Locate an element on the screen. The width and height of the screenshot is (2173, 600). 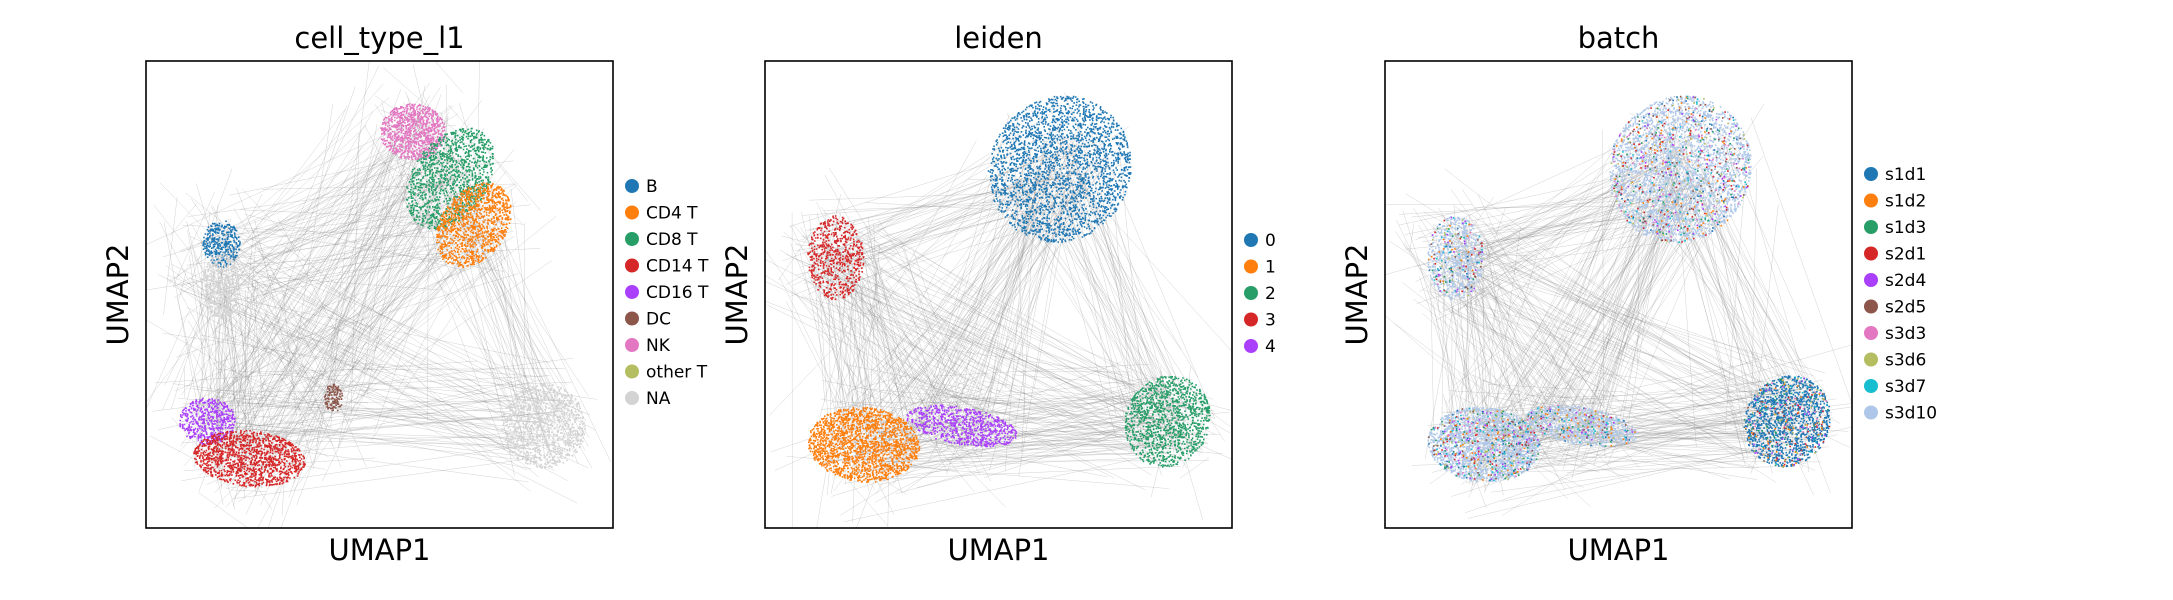
legend-label: s1d2 is located at coordinates (1905, 202).